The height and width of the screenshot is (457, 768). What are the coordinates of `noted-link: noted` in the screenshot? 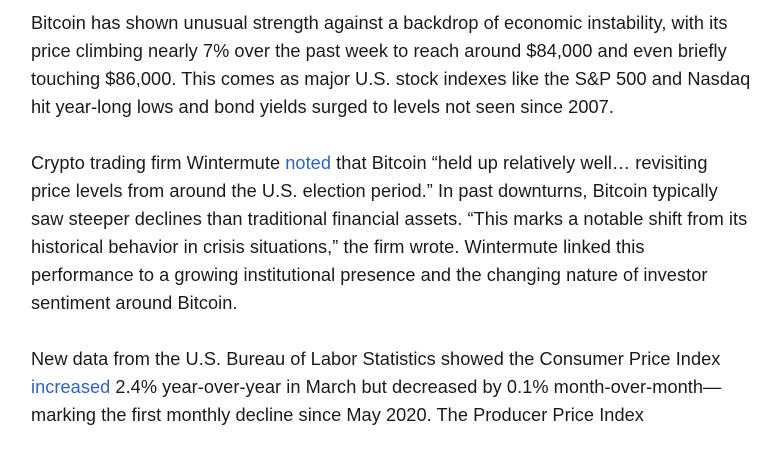 It's located at (308, 163).